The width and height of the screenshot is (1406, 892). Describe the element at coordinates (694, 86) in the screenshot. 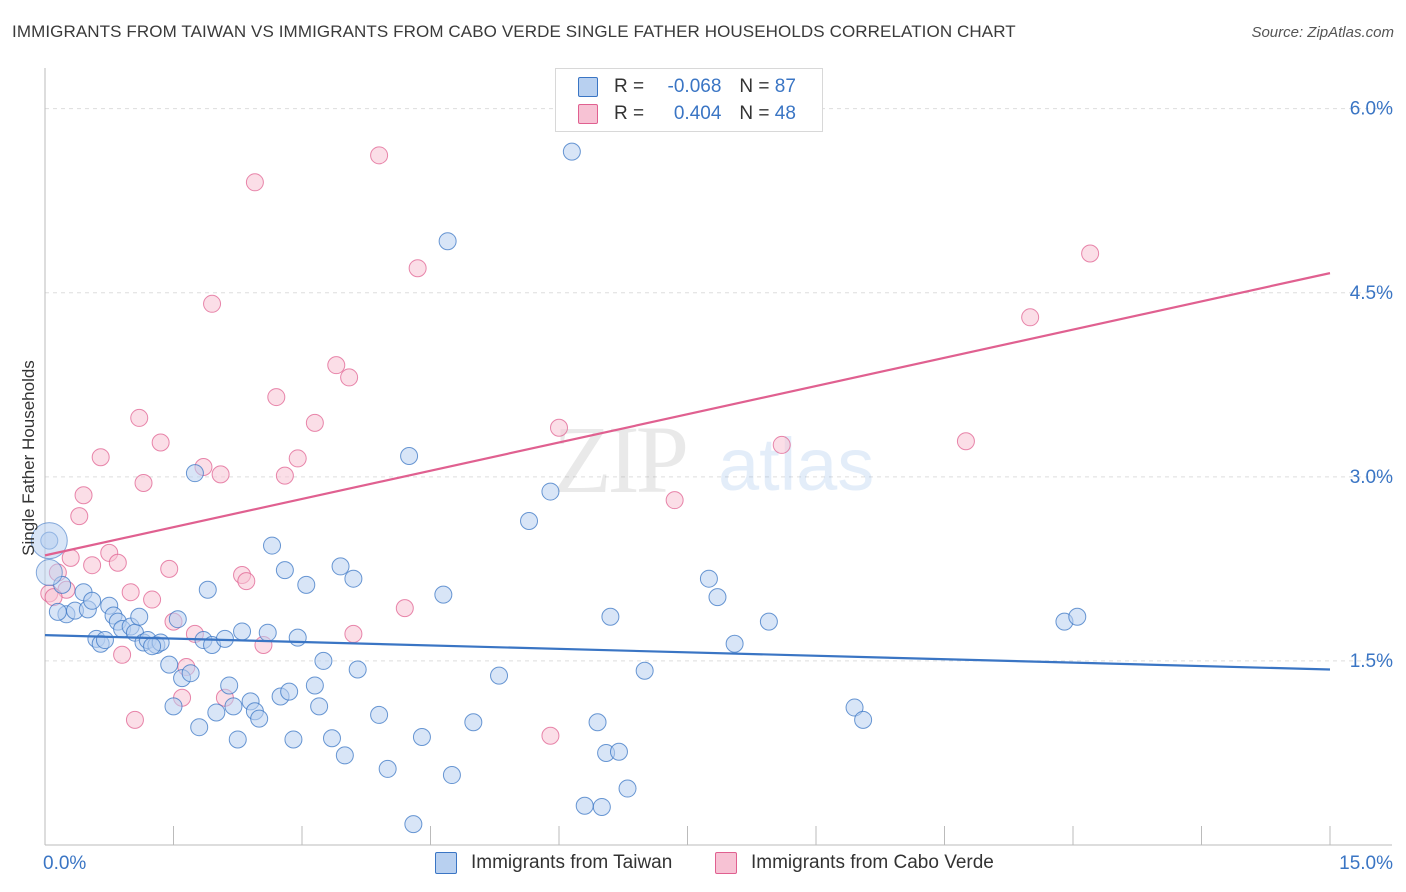

I see `legend-r-value-taiwan: -0.068` at that location.